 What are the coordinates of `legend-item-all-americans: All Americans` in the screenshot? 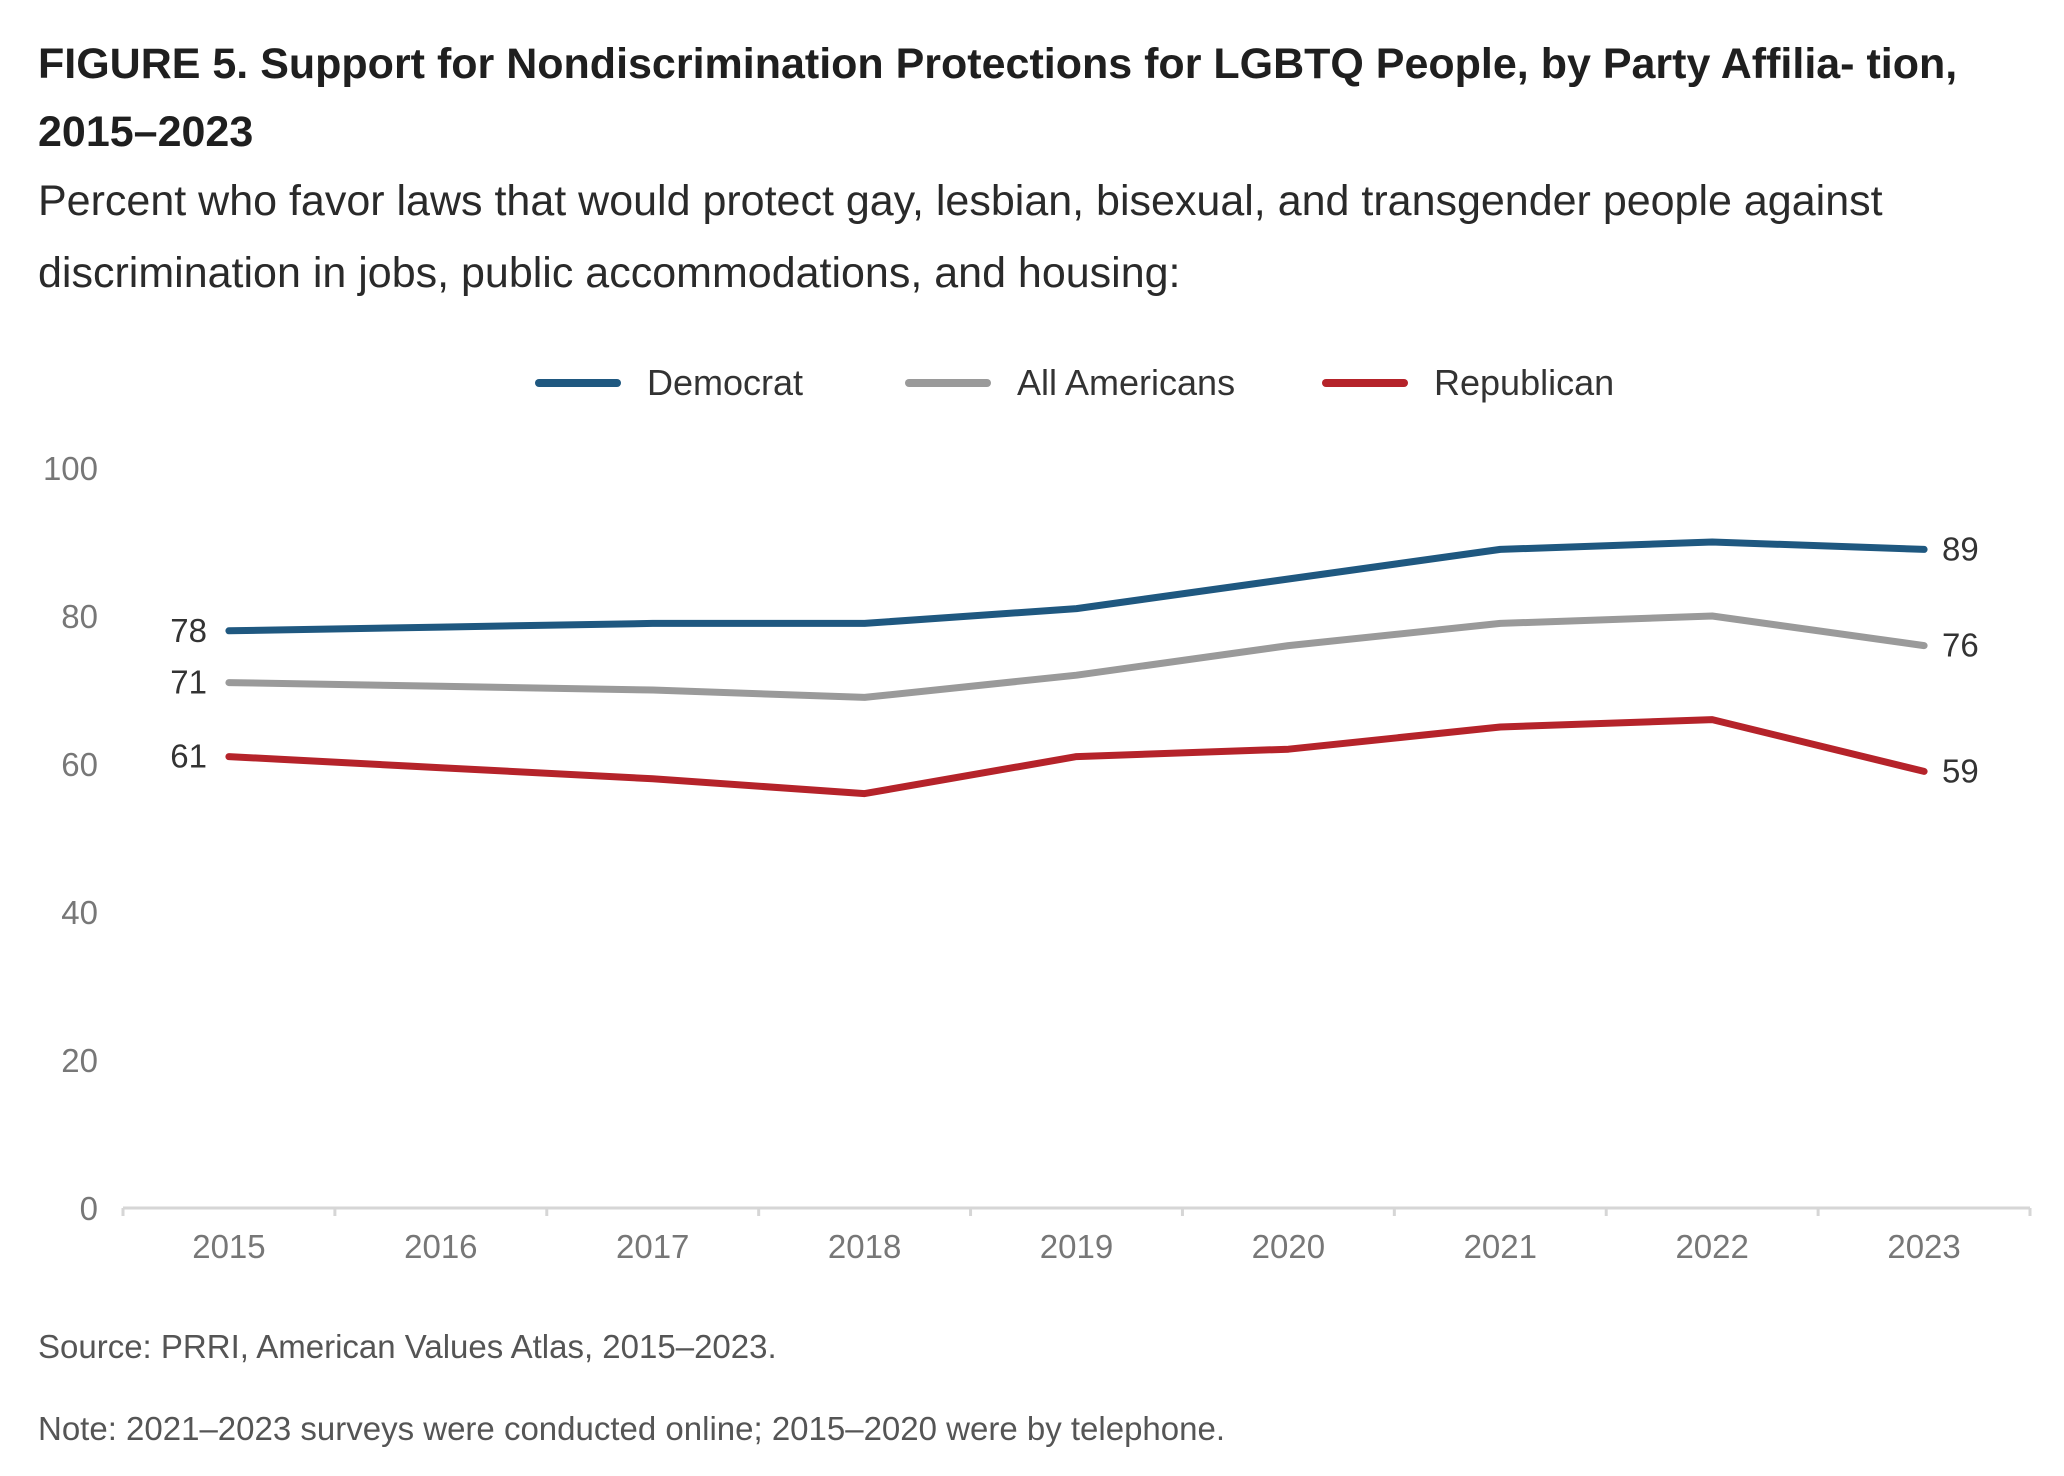 It's located at (1070, 383).